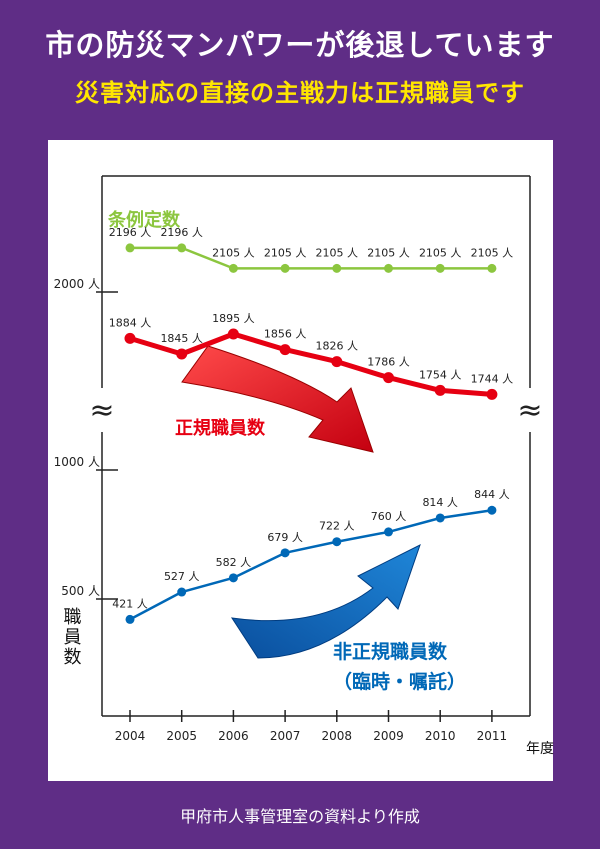 Image resolution: width=600 pixels, height=849 pixels. I want to click on x-tick-label: 2004, so click(130, 736).